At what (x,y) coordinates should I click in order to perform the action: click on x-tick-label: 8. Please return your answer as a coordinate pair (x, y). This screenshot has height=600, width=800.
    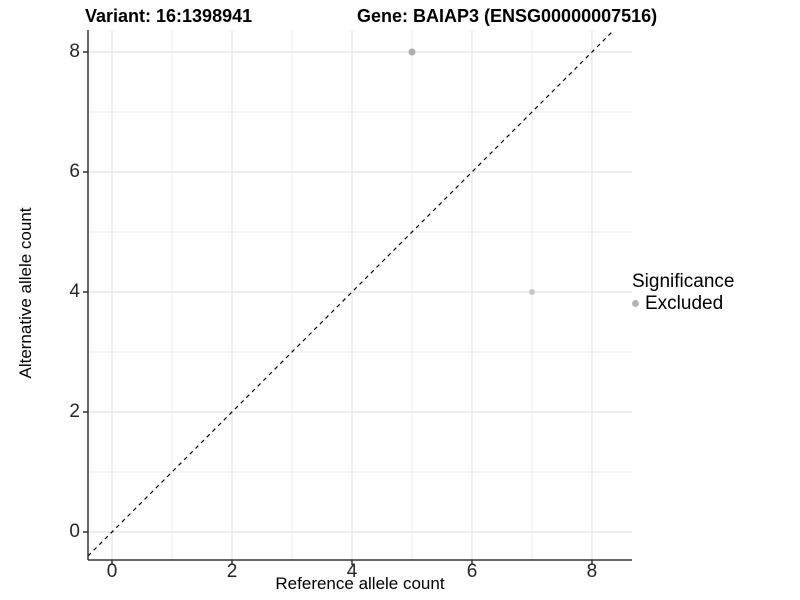
    Looking at the image, I should click on (592, 571).